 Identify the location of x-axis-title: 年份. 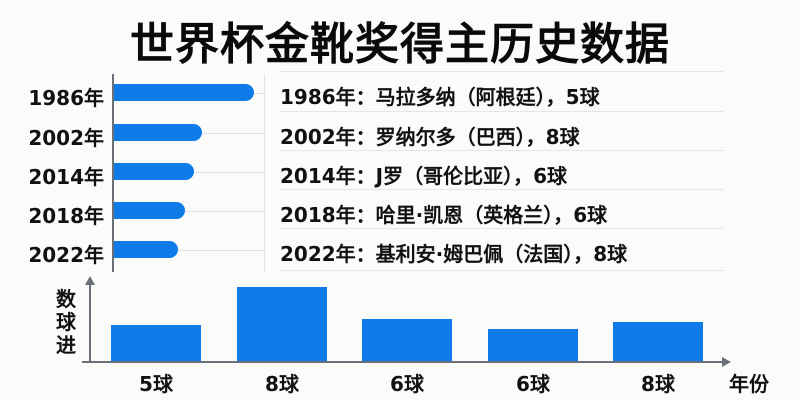
(749, 384).